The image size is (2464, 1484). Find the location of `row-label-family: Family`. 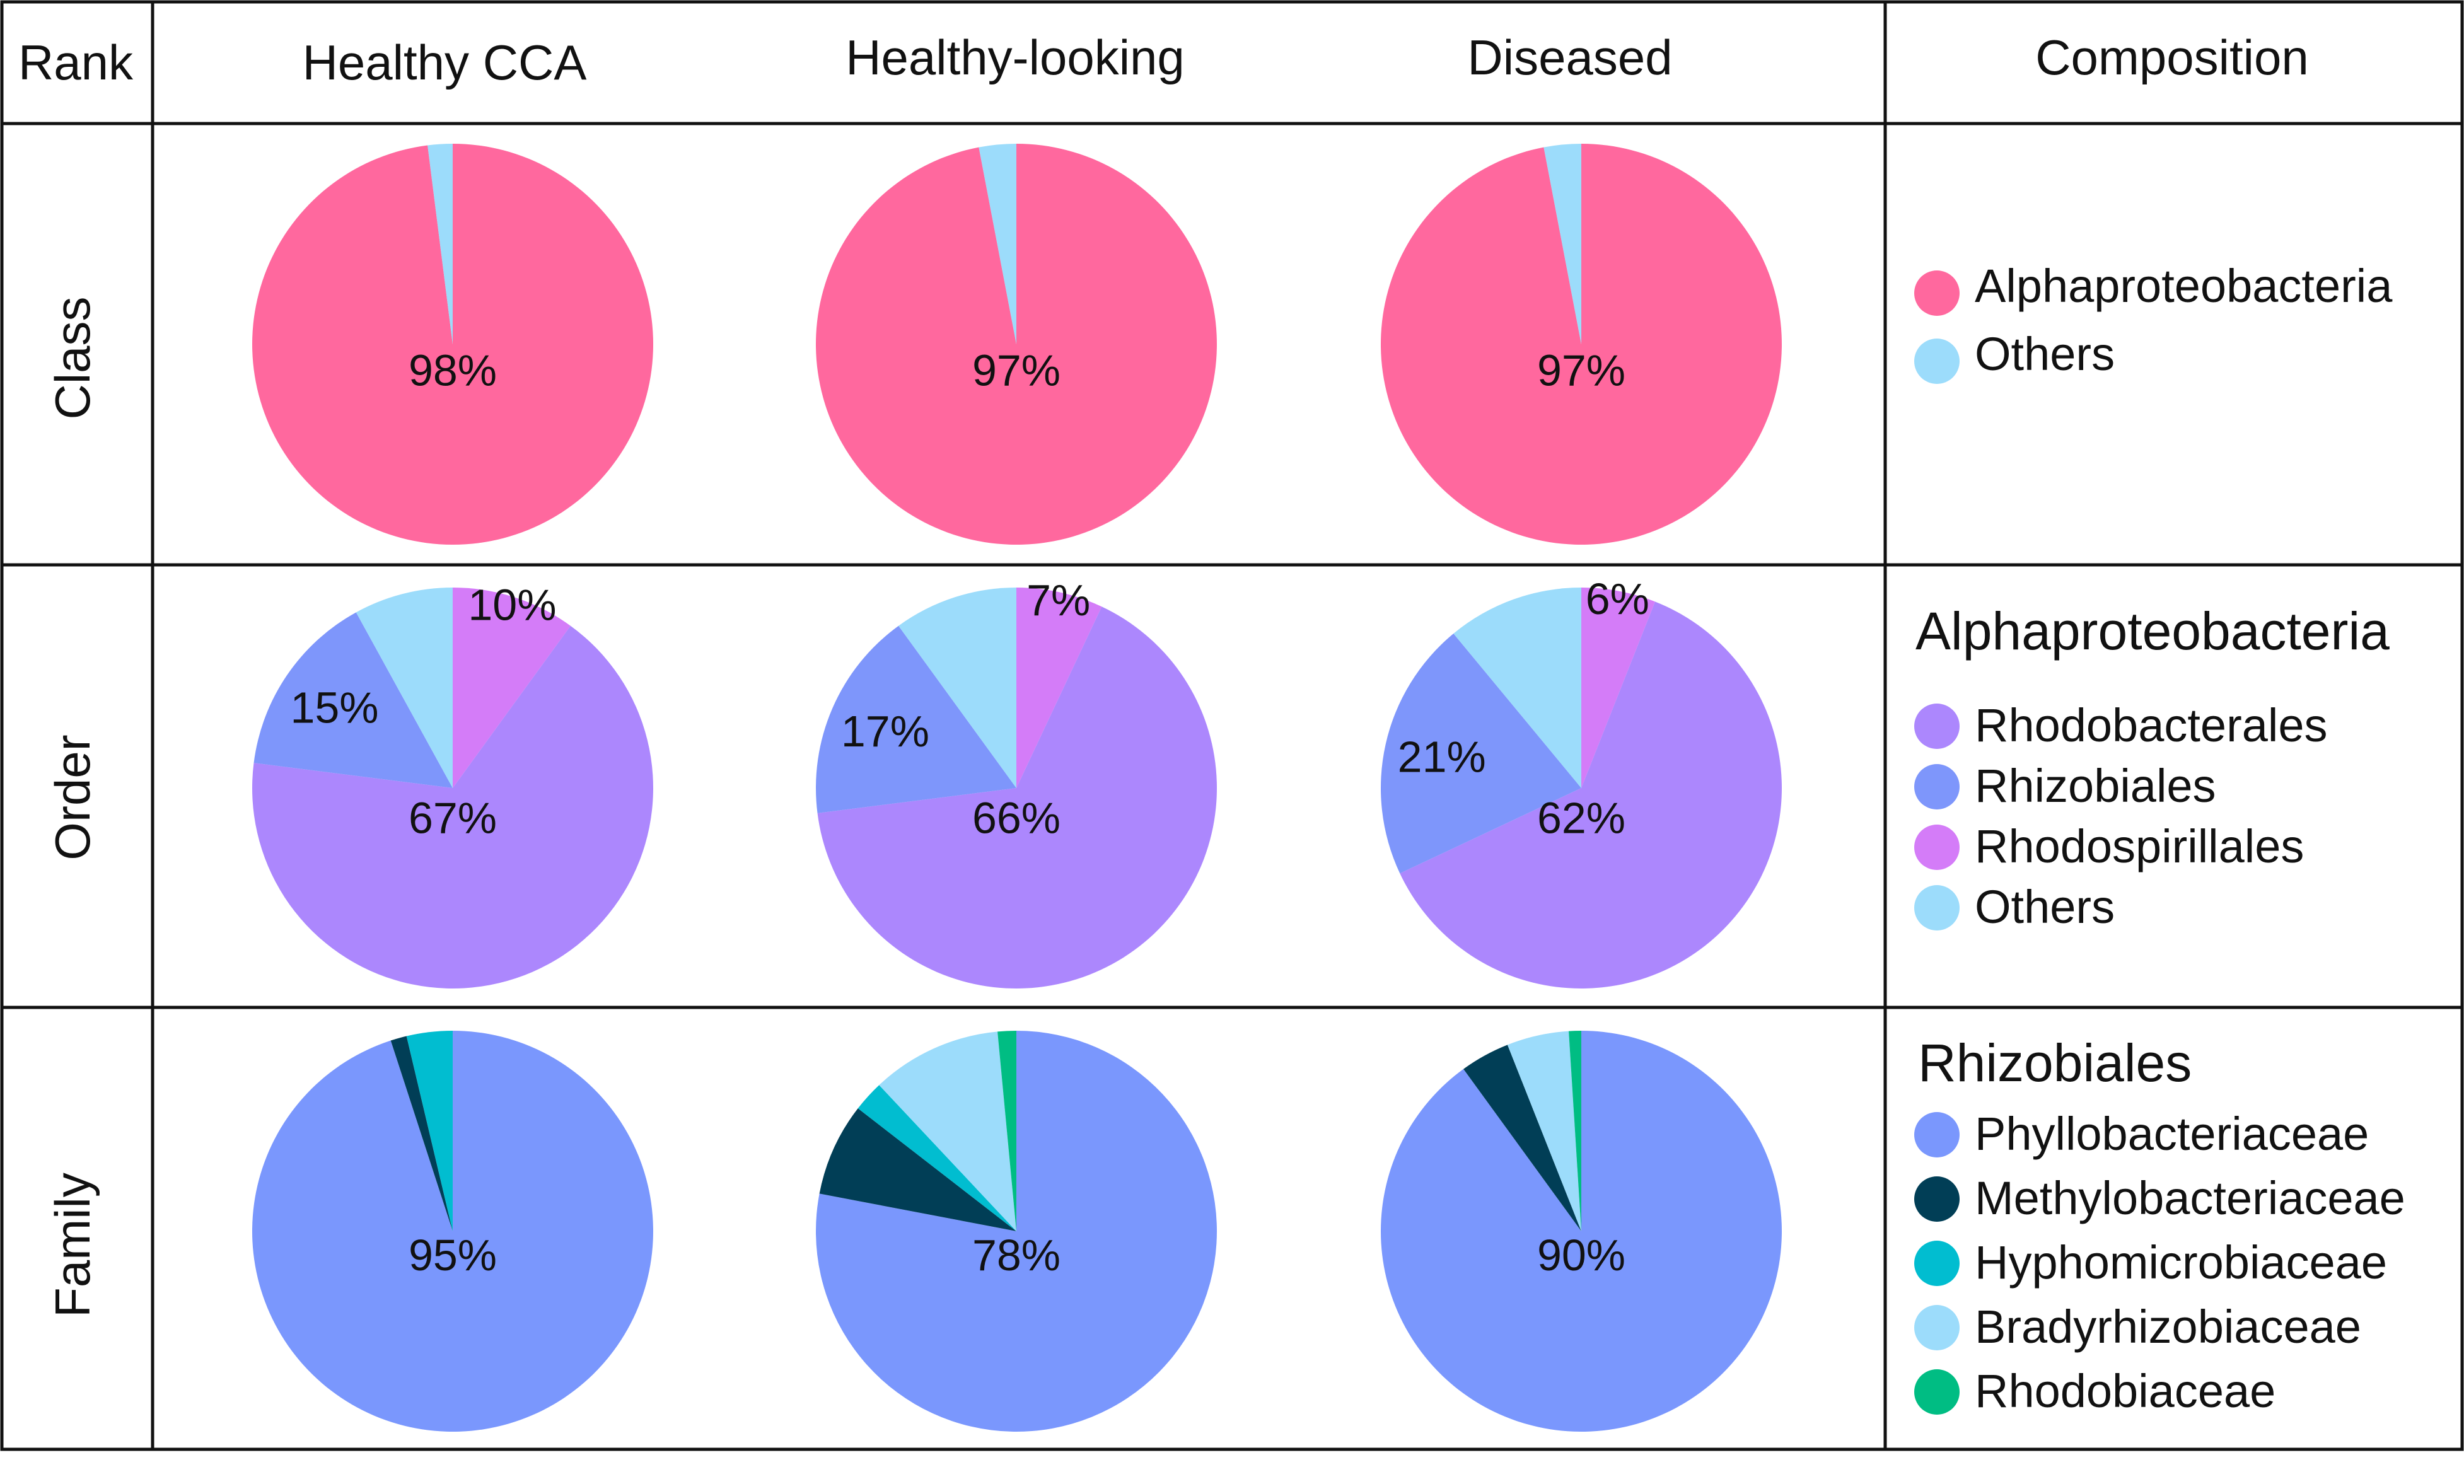

row-label-family: Family is located at coordinates (72, 1245).